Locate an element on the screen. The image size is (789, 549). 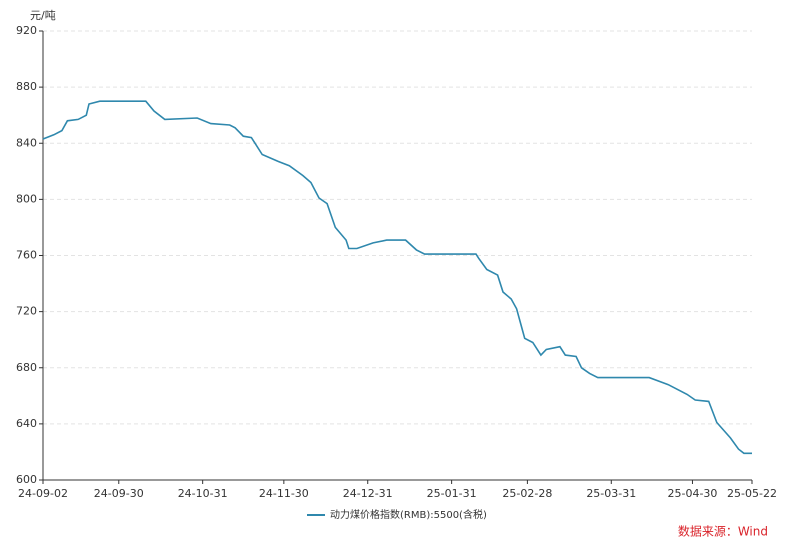
y-tick-label: 600 is located at coordinates (26, 479).